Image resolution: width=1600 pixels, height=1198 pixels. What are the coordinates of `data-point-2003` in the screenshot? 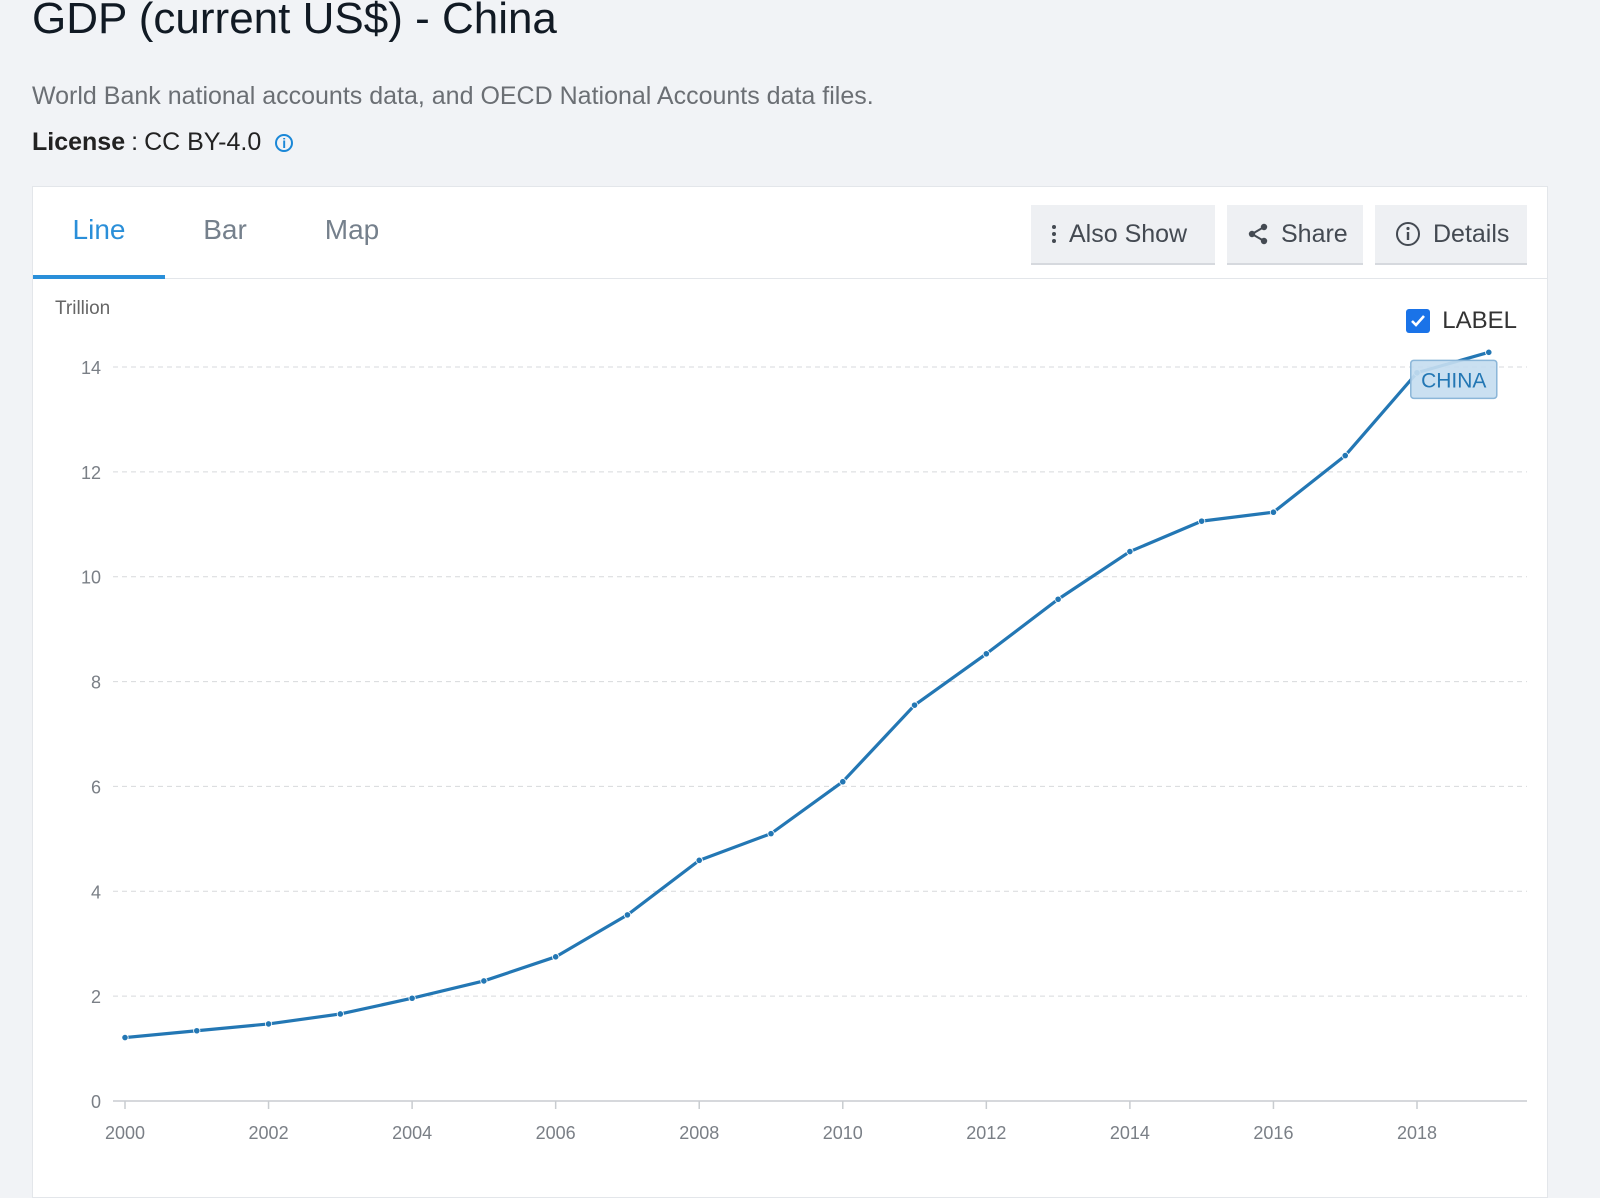 It's located at (340, 1014).